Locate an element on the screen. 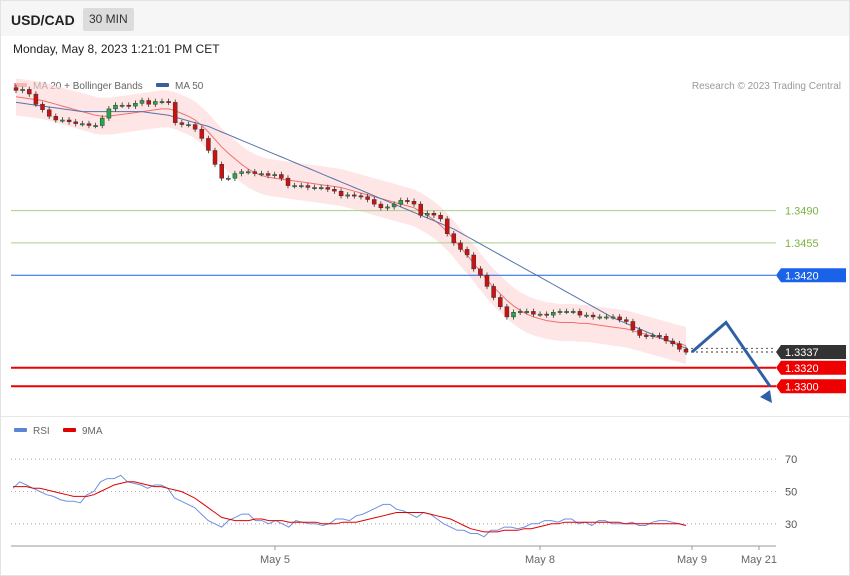 The image size is (850, 576). rsi-tick-label-30: 30 is located at coordinates (791, 525).